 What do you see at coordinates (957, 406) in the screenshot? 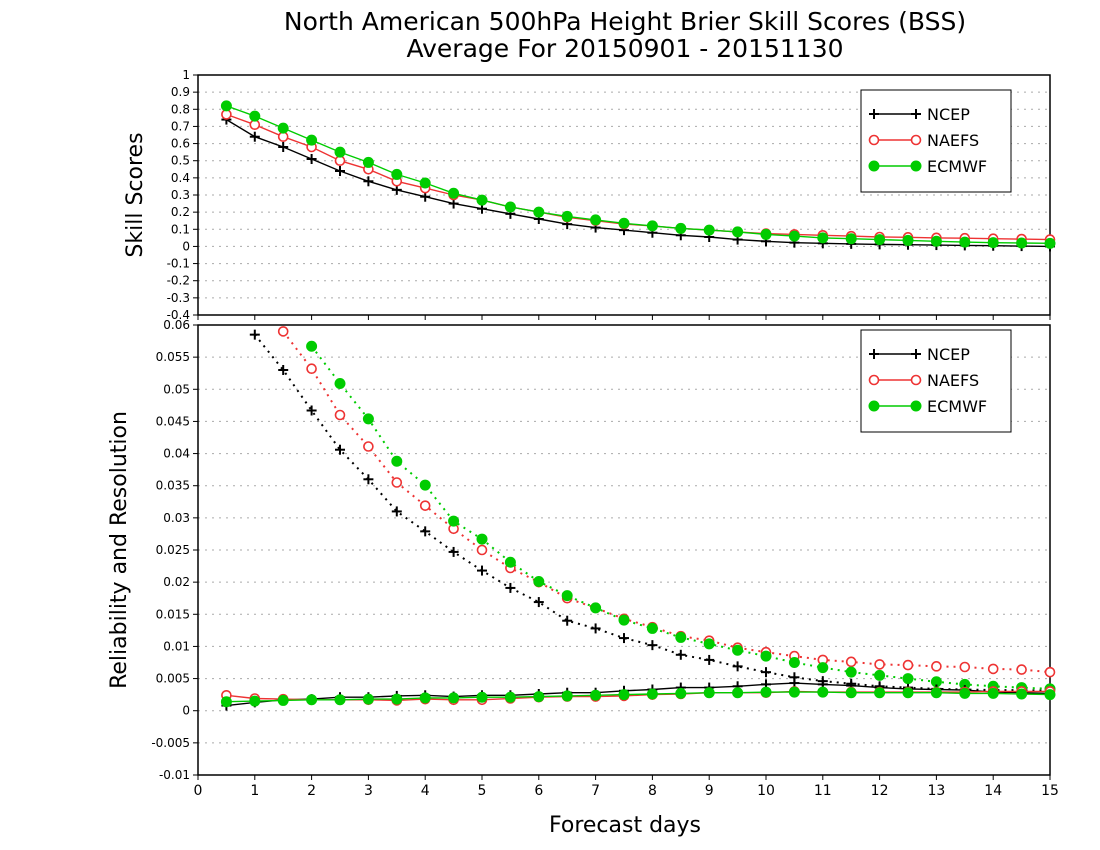
I see `bottom-legend-label-2: ECMWF` at bounding box center [957, 406].